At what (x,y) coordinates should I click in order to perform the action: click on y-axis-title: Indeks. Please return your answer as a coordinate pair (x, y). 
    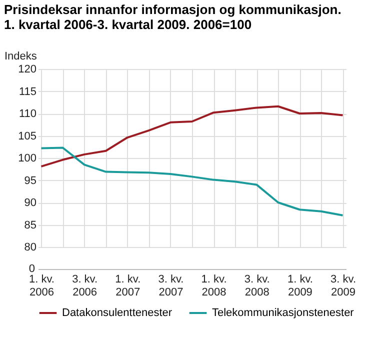
    Looking at the image, I should click on (21, 56).